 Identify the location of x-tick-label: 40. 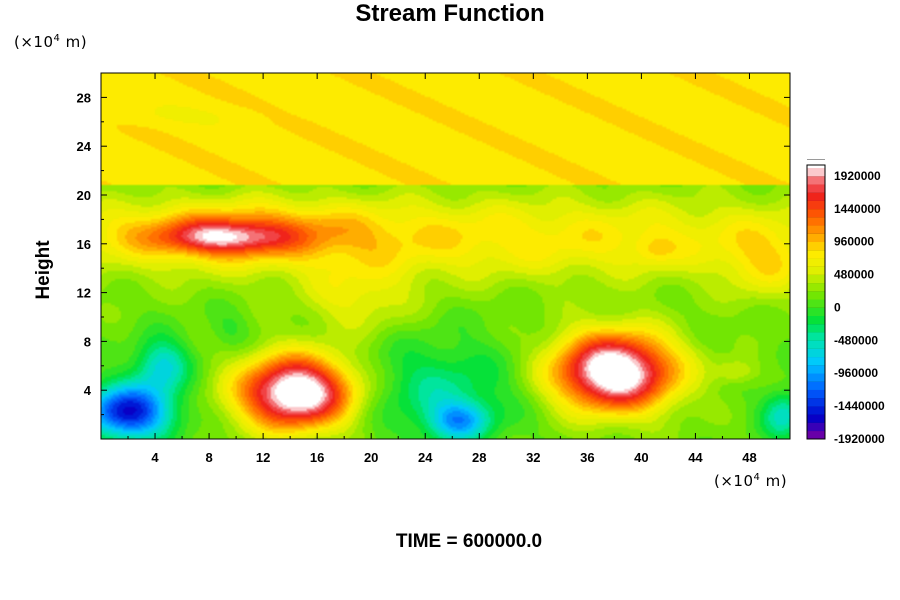
(641, 457).